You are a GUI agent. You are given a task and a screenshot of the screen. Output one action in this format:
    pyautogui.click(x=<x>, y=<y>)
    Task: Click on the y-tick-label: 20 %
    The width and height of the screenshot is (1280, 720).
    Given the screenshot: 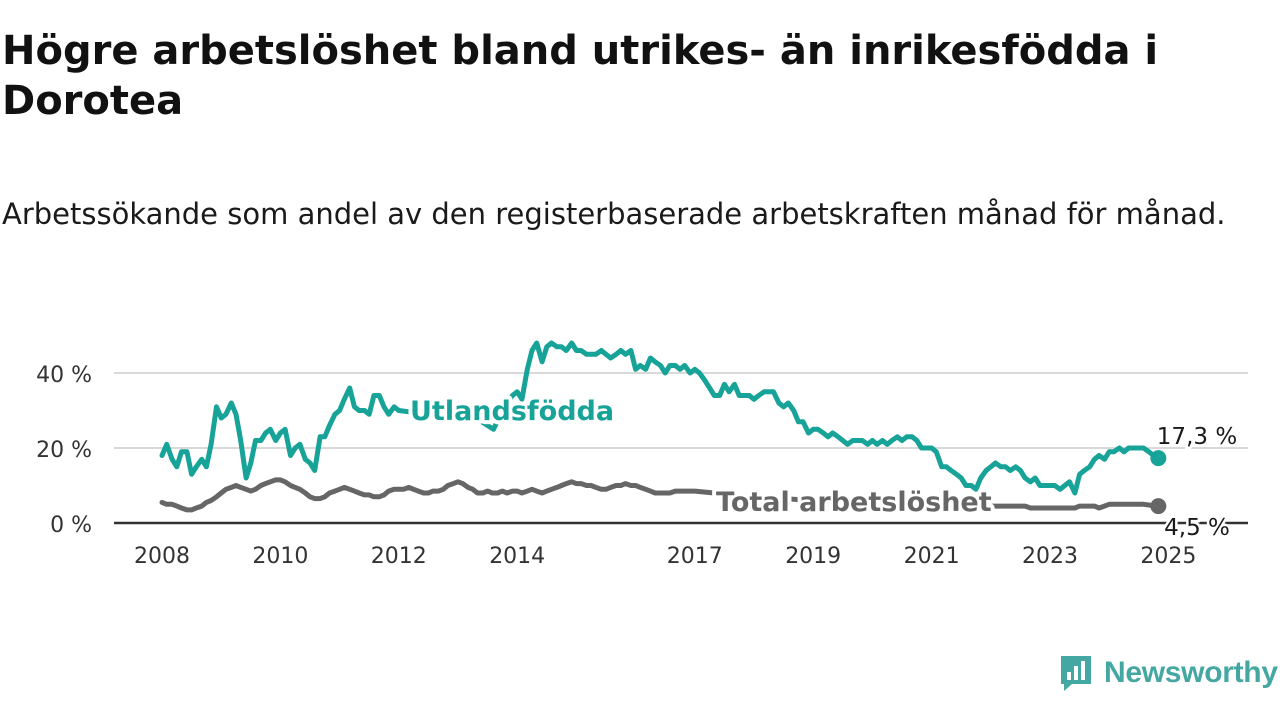 What is the action you would take?
    pyautogui.click(x=64, y=450)
    